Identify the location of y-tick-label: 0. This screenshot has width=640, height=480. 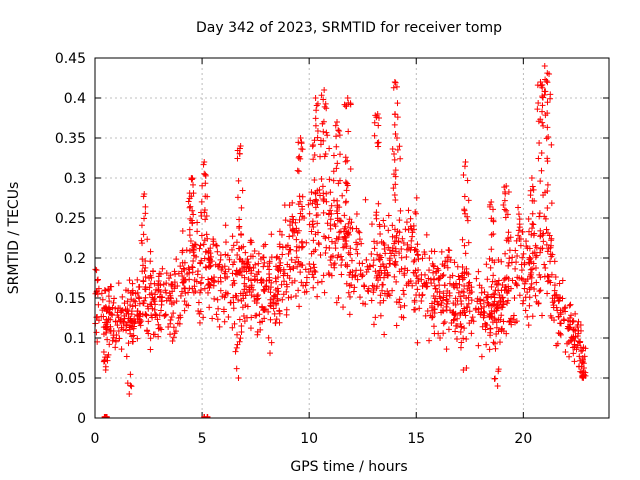
(81, 419).